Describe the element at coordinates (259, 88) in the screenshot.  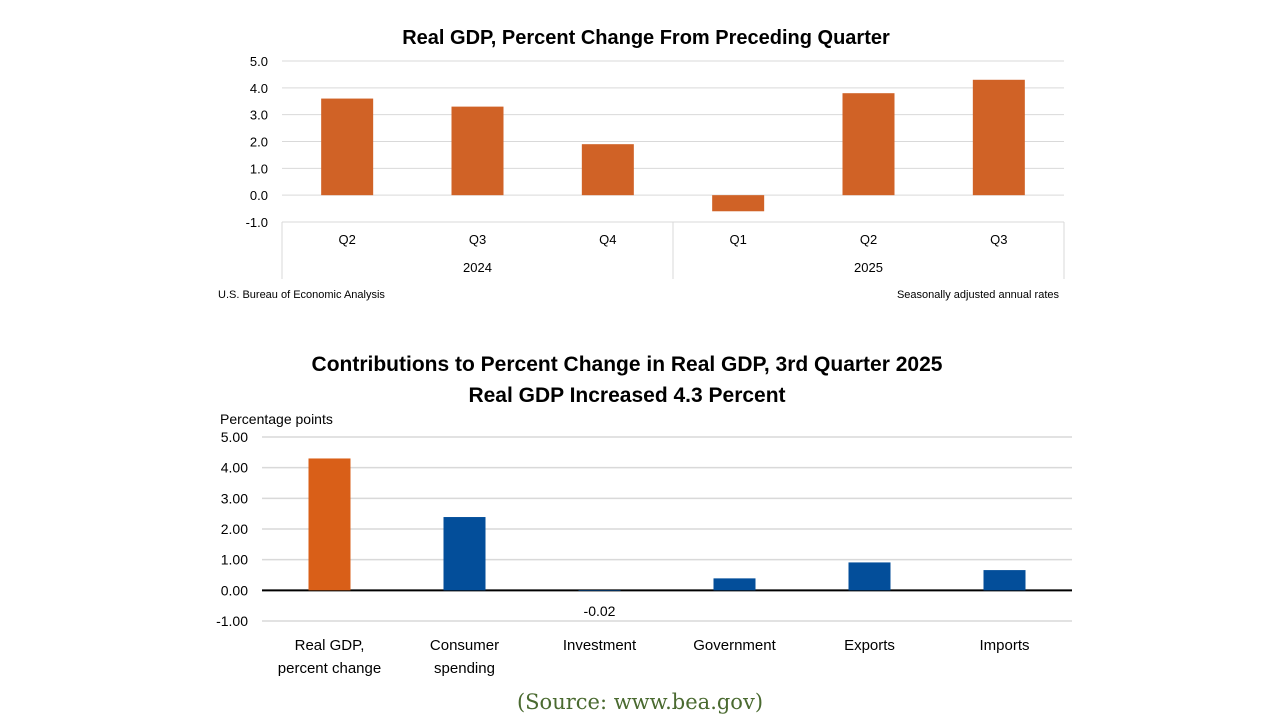
I see `y-tick-label: 4.0` at that location.